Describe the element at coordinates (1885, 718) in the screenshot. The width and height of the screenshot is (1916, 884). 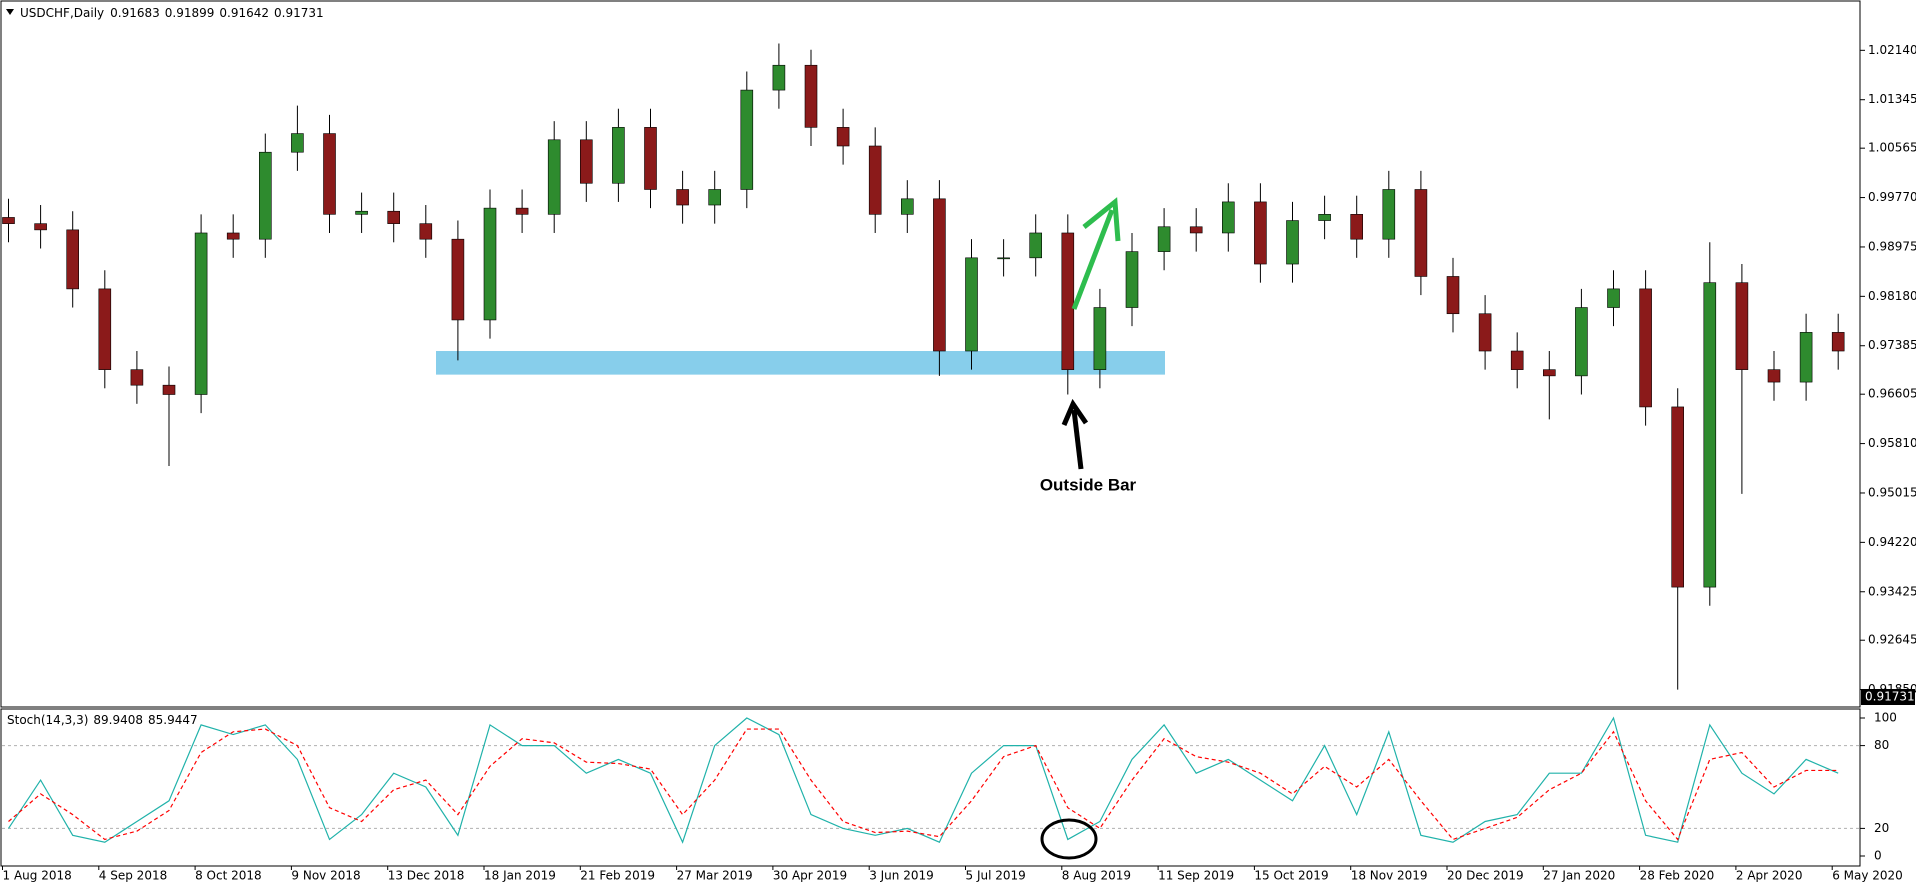
I see `y-tick-label: 100` at that location.